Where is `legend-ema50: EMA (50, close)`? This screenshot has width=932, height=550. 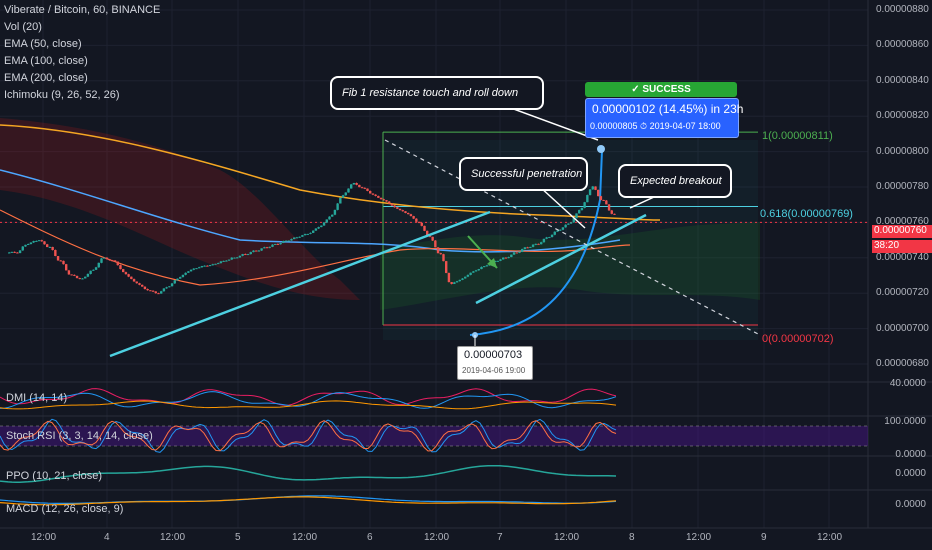
legend-ema50: EMA (50, close) is located at coordinates (43, 44).